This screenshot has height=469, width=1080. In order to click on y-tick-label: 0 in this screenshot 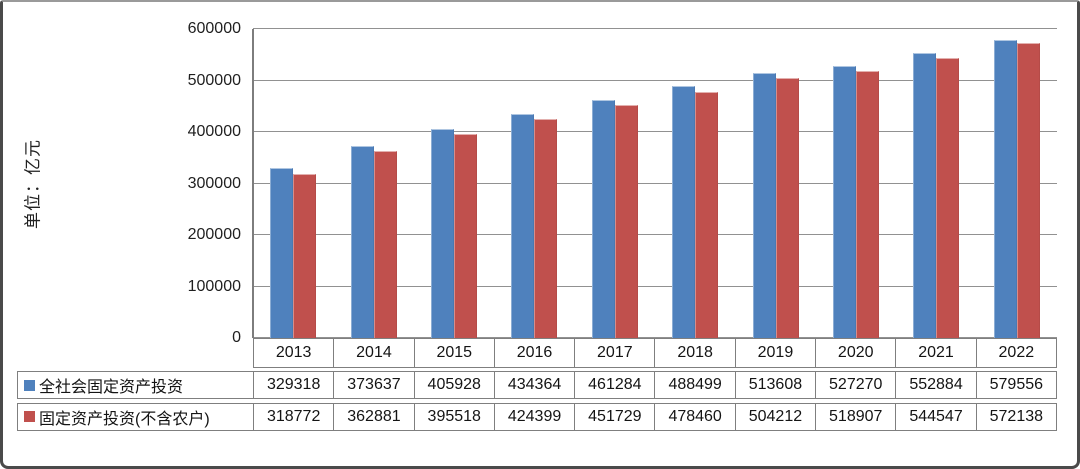, I will do `click(236, 337)`.